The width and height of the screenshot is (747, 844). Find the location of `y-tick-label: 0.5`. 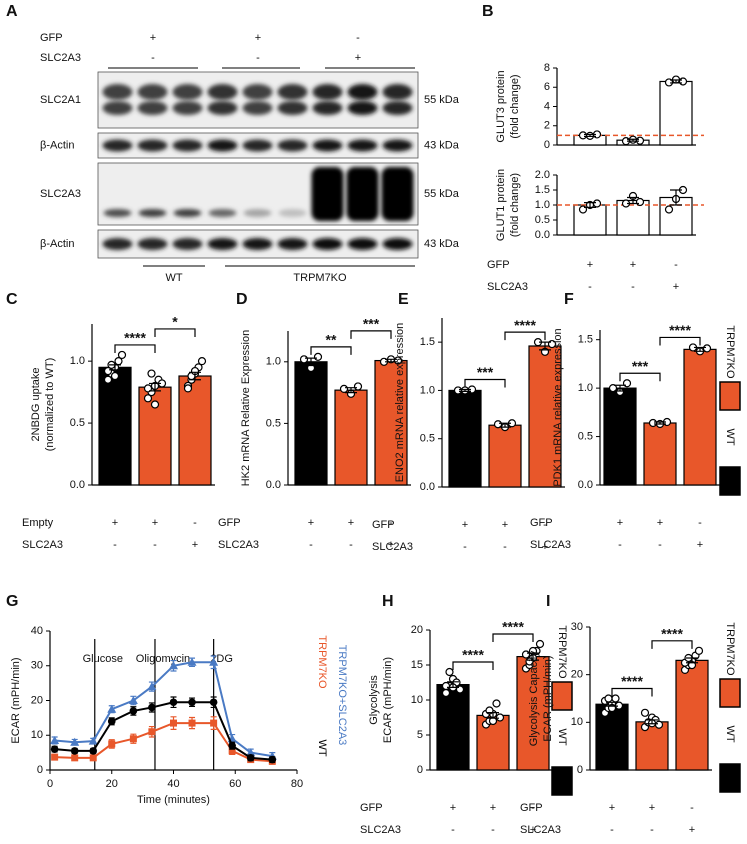

y-tick-label: 0.5 is located at coordinates (585, 436).